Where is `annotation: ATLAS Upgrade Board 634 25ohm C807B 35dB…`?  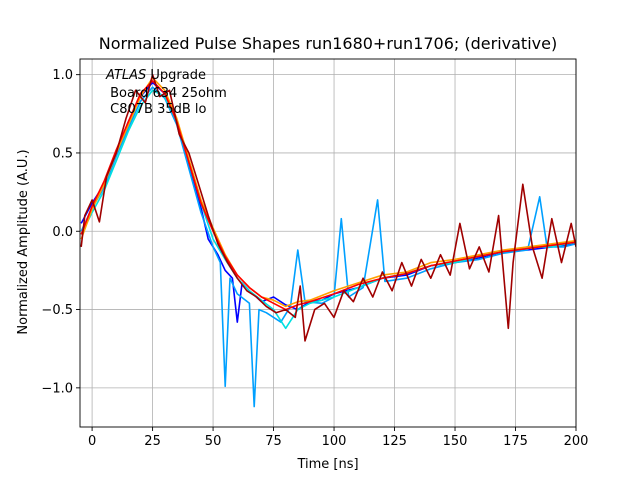 annotation: ATLAS Upgrade Board 634 25ohm C807B 35dB… is located at coordinates (166, 92).